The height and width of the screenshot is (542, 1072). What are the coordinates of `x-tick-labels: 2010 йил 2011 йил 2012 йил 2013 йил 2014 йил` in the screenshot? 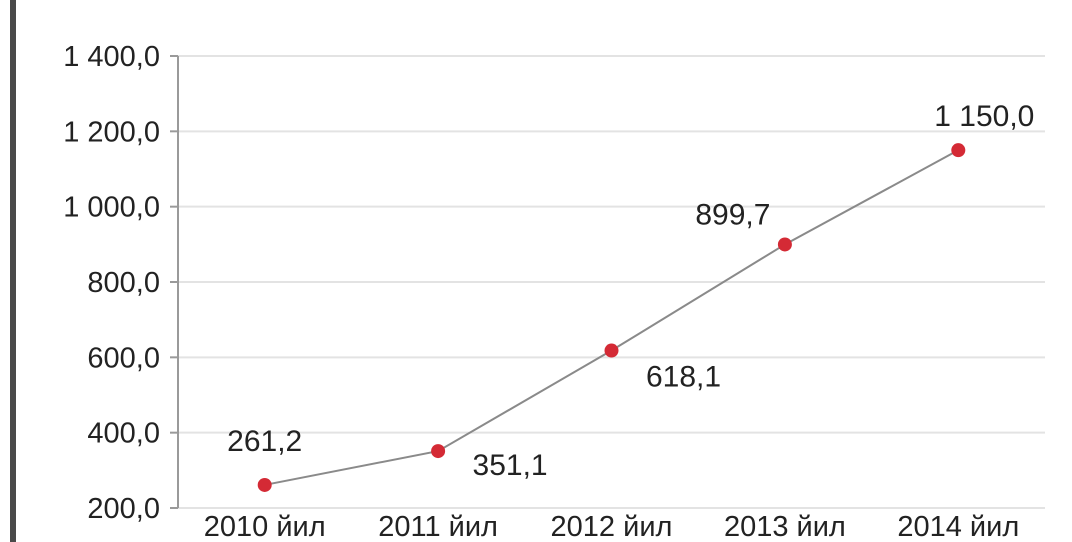 It's located at (611, 526).